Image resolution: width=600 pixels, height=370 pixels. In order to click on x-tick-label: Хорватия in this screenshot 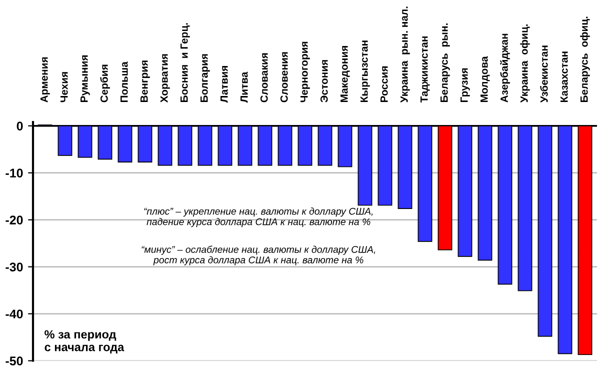, I will do `click(165, 78)`.